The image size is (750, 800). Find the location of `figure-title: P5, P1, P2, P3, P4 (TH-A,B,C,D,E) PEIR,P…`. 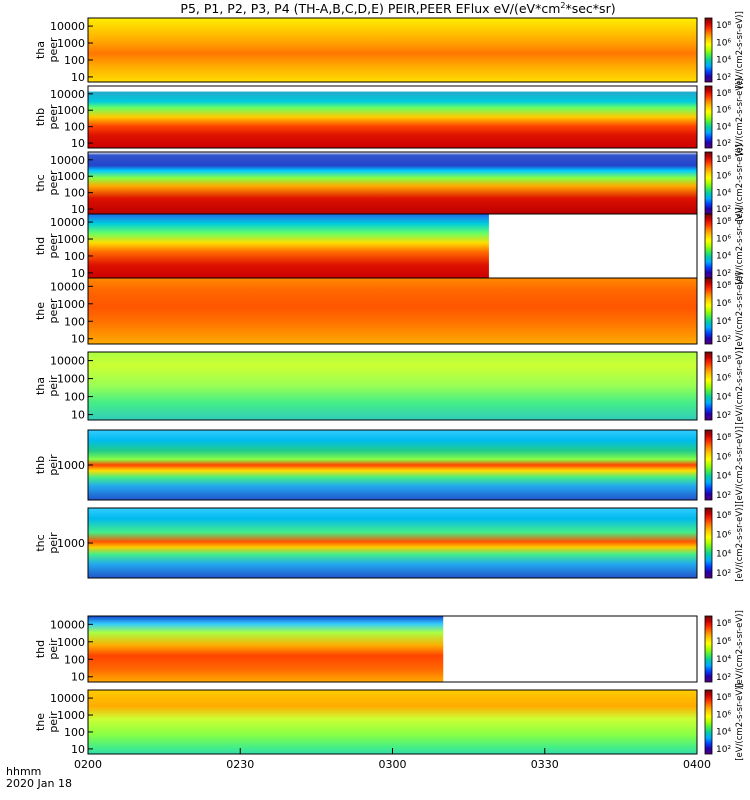

figure-title: P5, P1, P2, P3, P4 (TH-A,B,C,D,E) PEIR,P… is located at coordinates (397, 8).